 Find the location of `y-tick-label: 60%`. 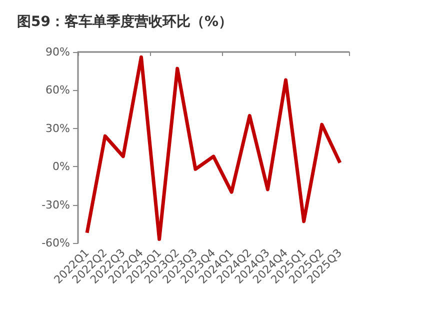

y-tick-label: 60% is located at coordinates (58, 90).